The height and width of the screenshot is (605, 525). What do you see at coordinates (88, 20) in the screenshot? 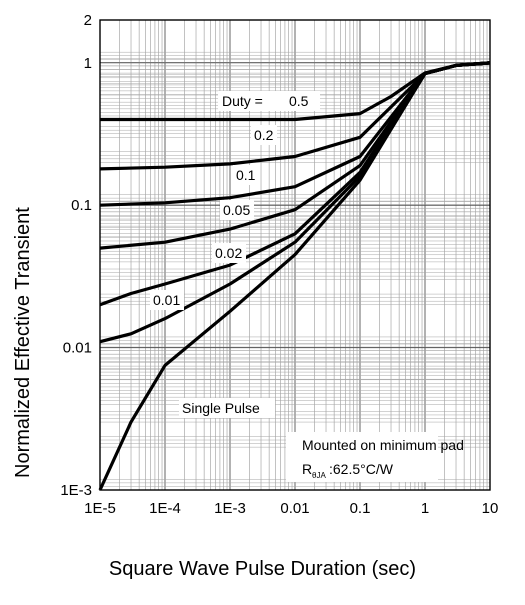
I see `y-tick-label: 2` at bounding box center [88, 20].